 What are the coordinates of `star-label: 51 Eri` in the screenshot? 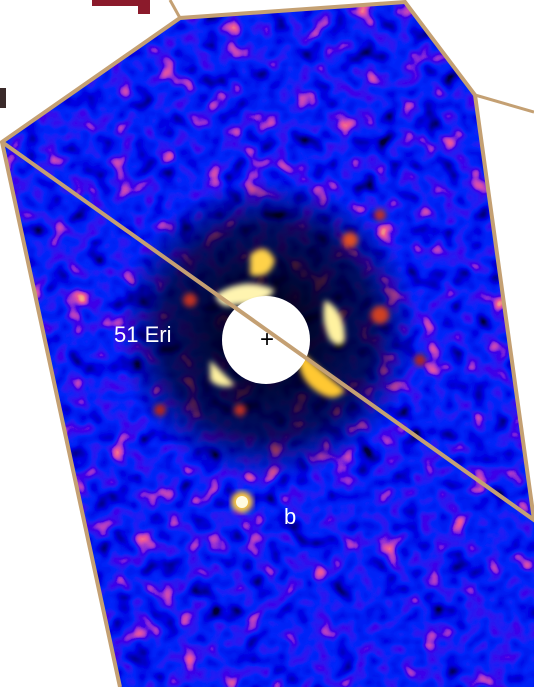 It's located at (142, 334).